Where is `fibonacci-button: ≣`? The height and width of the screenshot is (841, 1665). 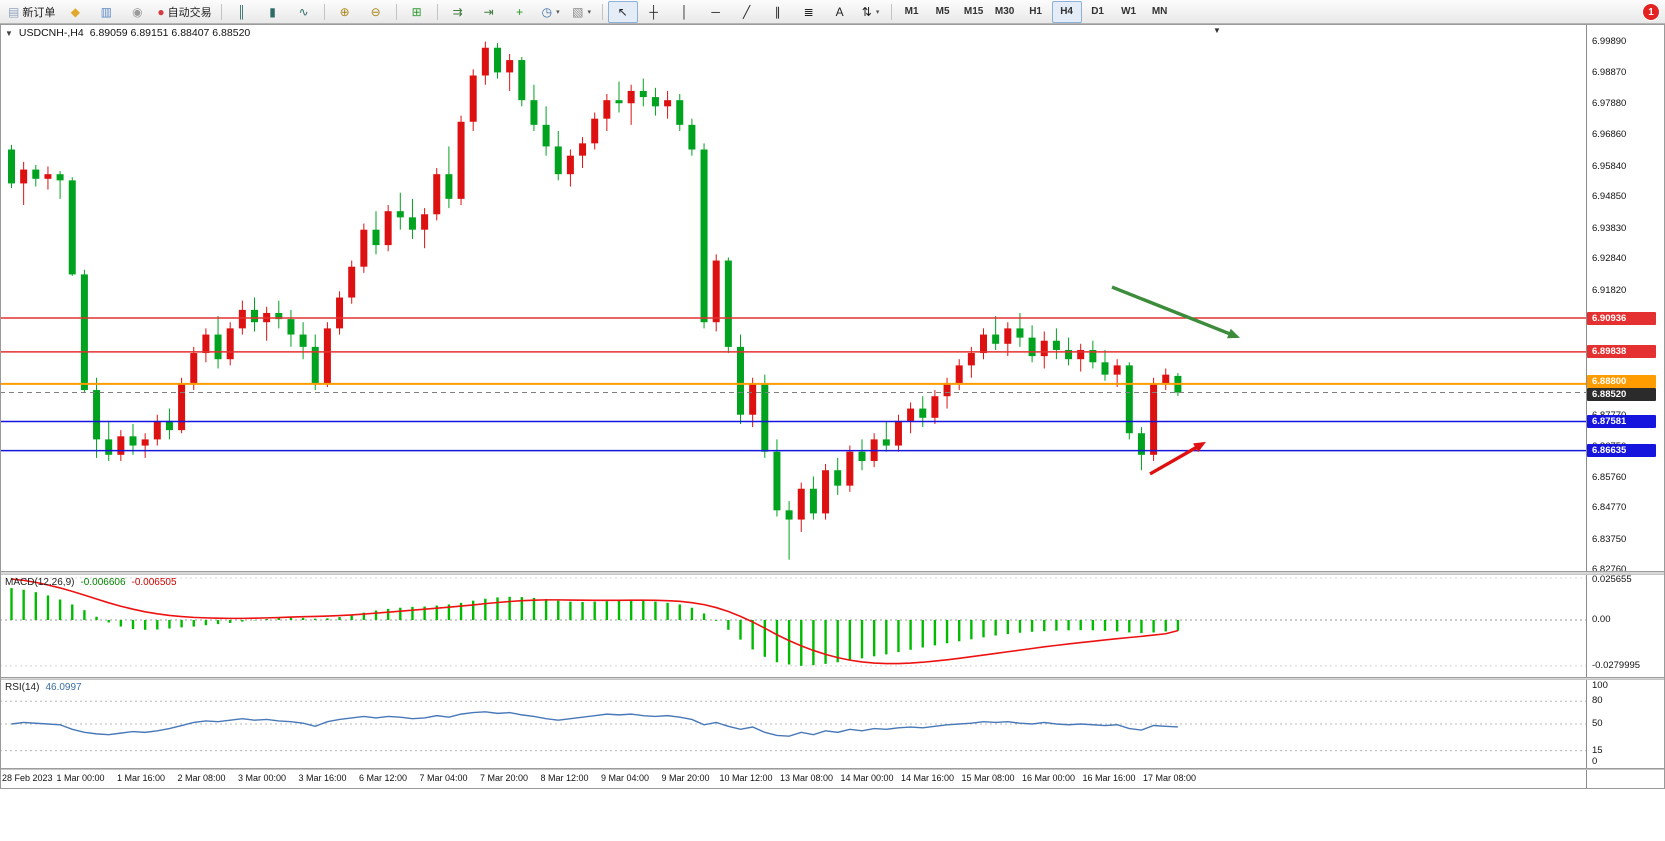 fibonacci-button: ≣ is located at coordinates (809, 12).